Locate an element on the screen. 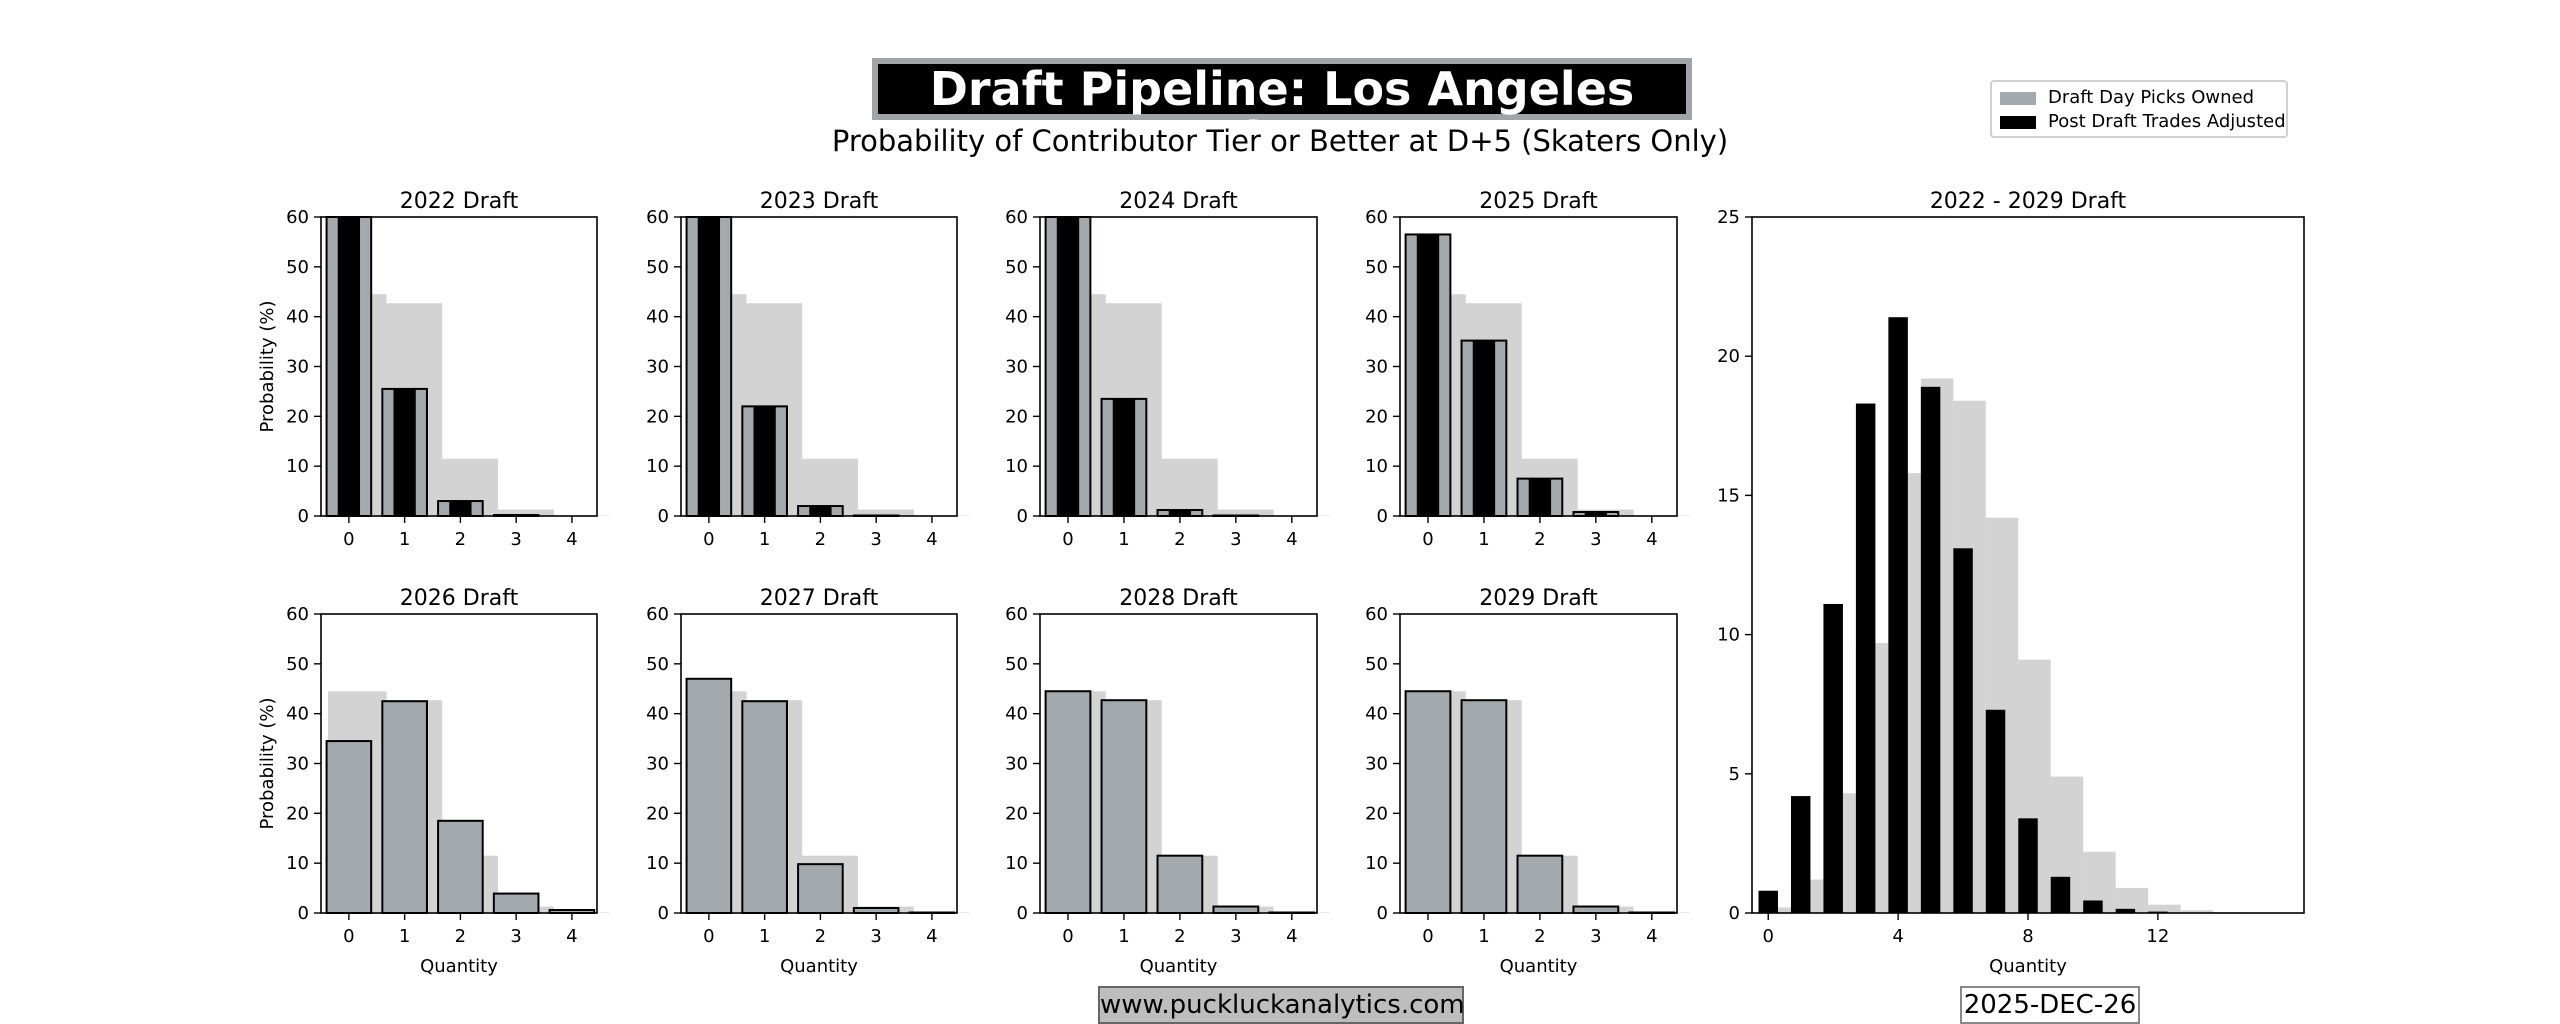 This screenshot has width=2560, height=1024. legend-label-post-trade: Post Draft Trades Adjusted is located at coordinates (2167, 121).